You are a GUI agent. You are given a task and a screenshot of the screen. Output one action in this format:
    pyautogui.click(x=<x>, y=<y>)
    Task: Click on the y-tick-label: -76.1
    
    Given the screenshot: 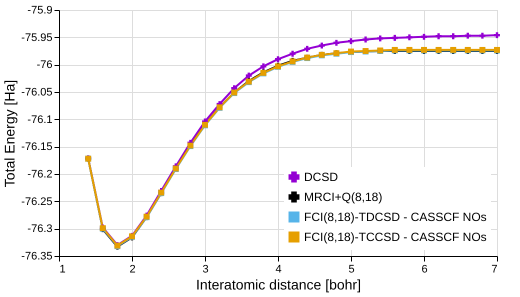 What is the action you would take?
    pyautogui.click(x=39, y=120)
    